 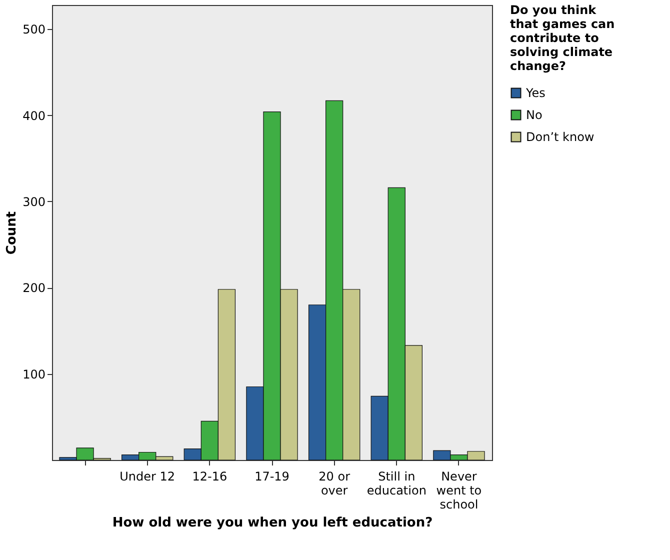 What do you see at coordinates (34, 29) in the screenshot?
I see `y-tick-label: 500` at bounding box center [34, 29].